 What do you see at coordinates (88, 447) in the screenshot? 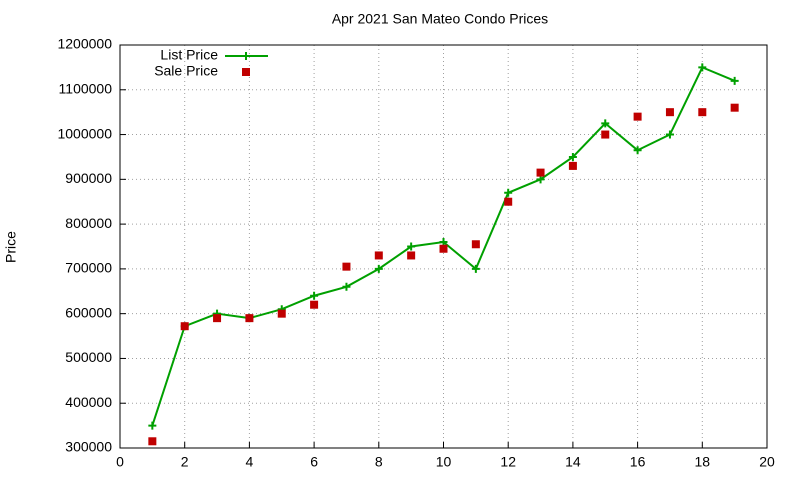
I see `y-tick-label: 300000` at bounding box center [88, 447].